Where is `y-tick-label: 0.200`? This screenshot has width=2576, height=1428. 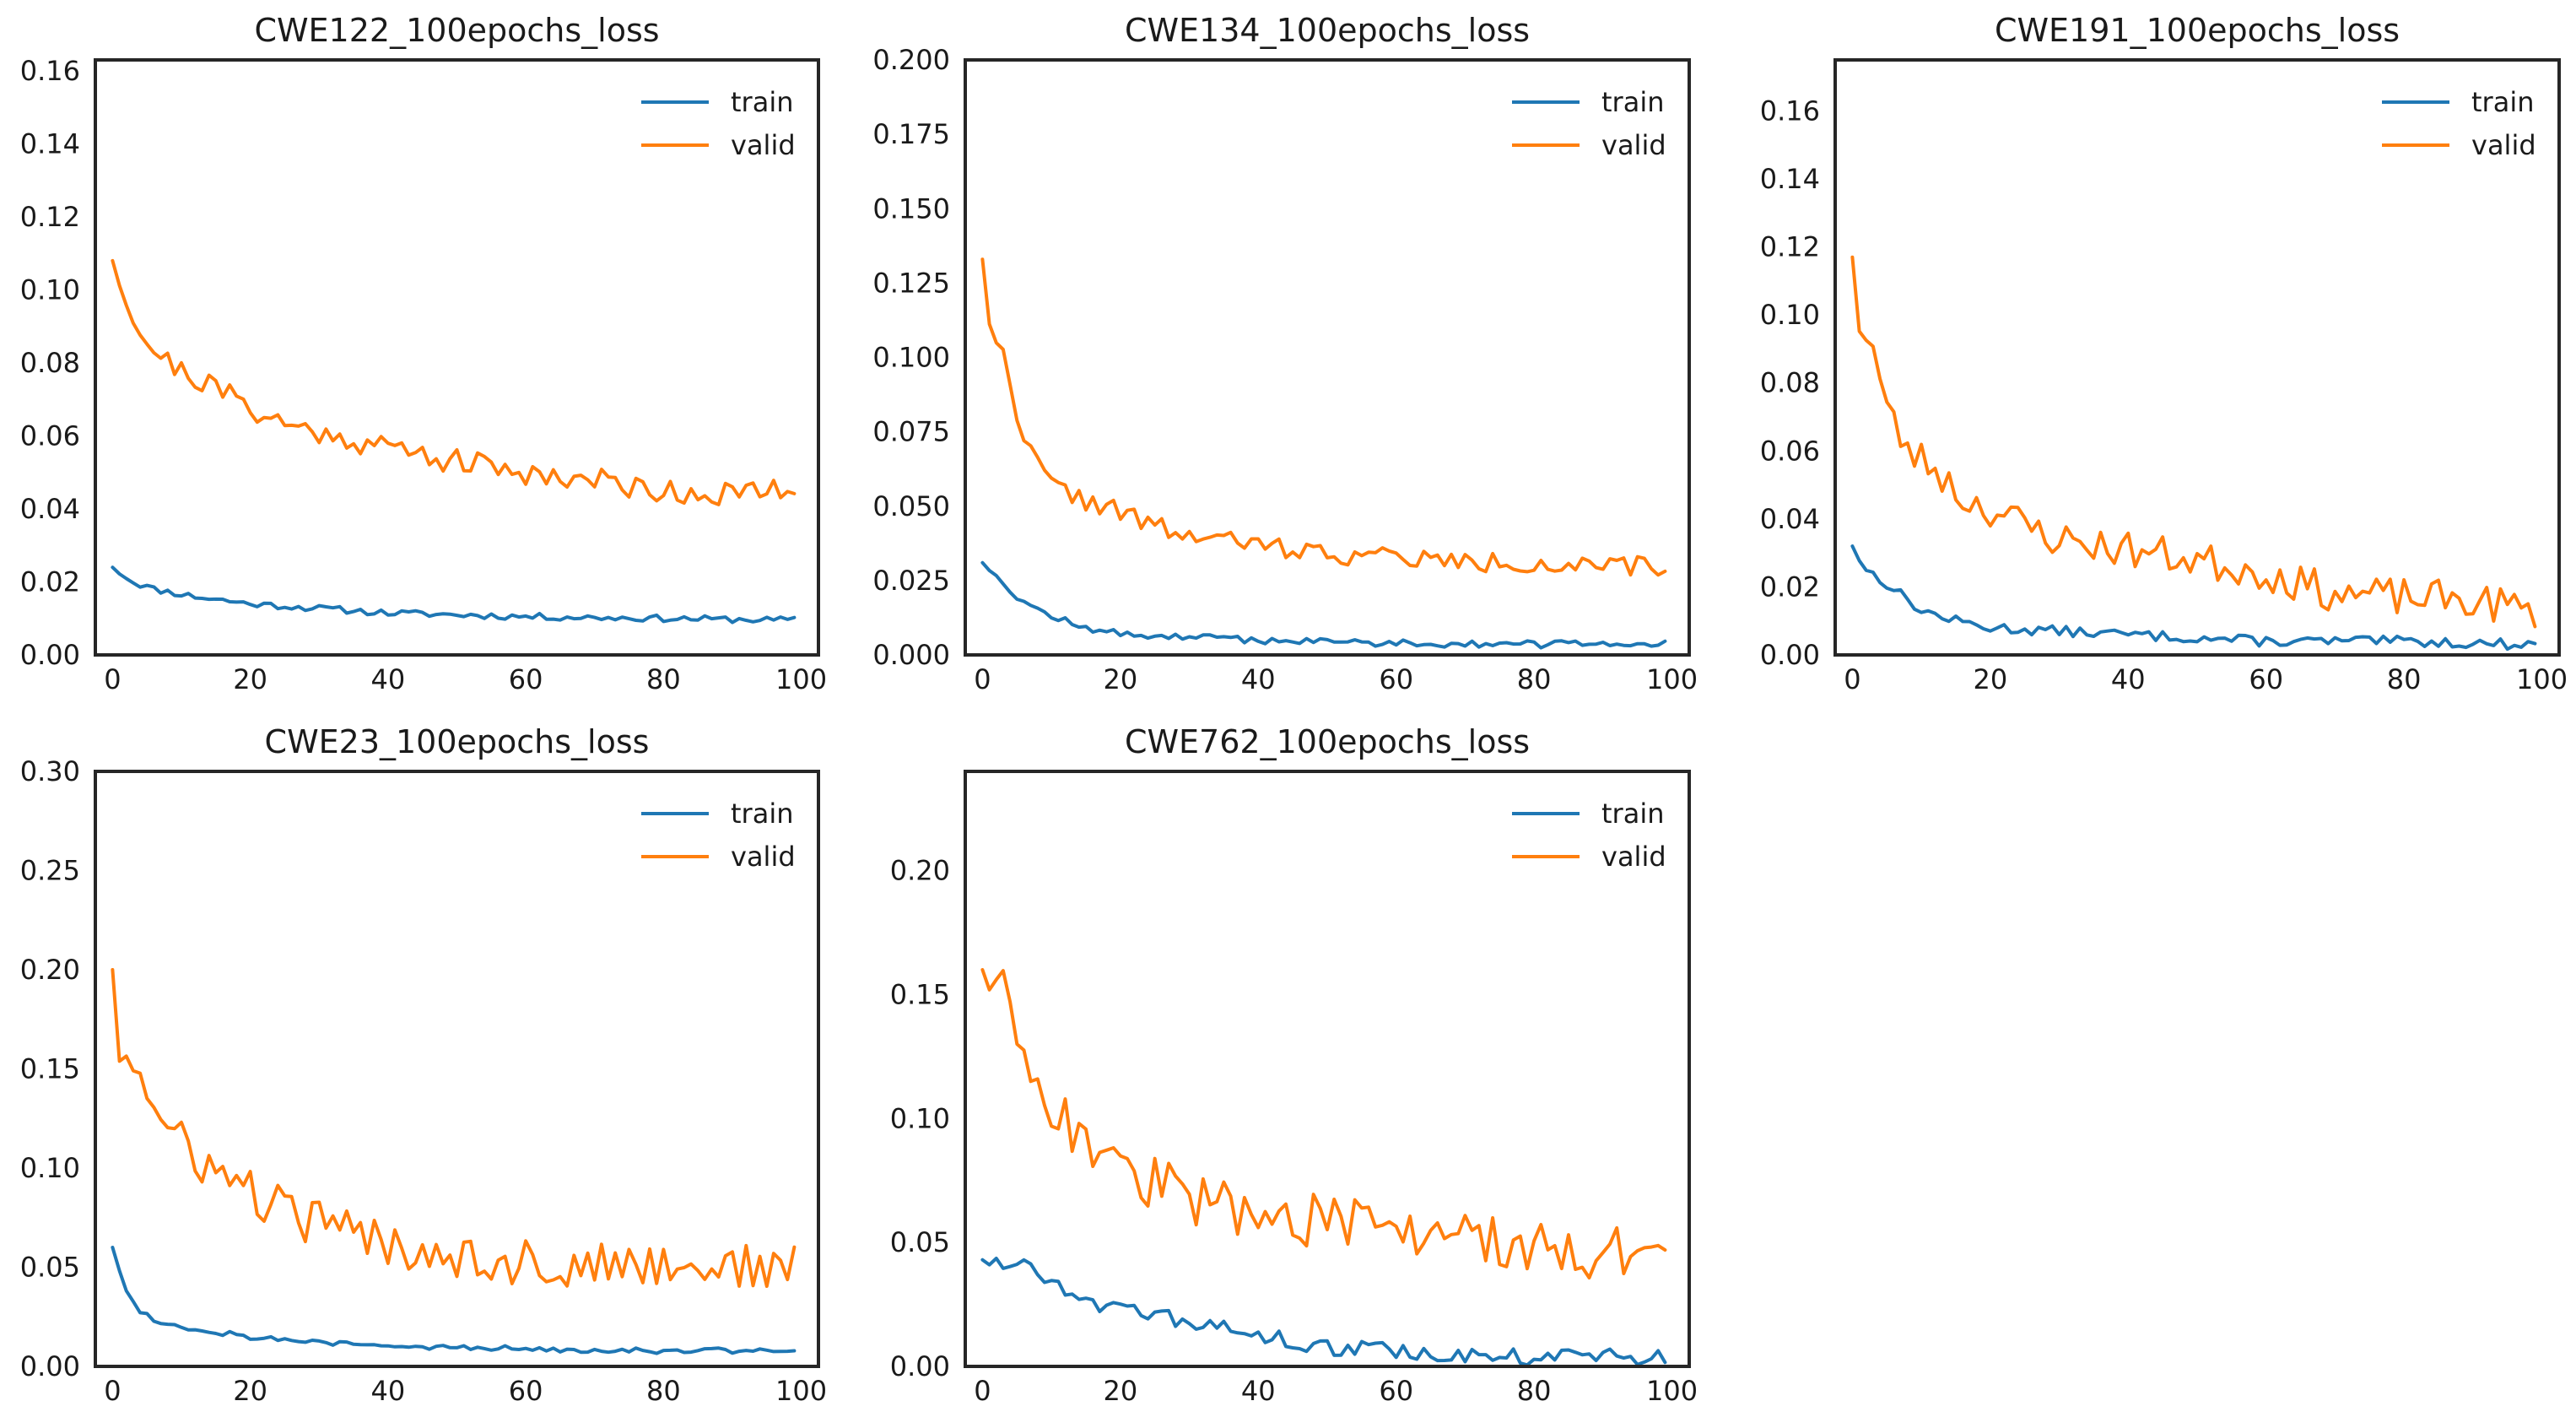 y-tick-label: 0.200 is located at coordinates (911, 60).